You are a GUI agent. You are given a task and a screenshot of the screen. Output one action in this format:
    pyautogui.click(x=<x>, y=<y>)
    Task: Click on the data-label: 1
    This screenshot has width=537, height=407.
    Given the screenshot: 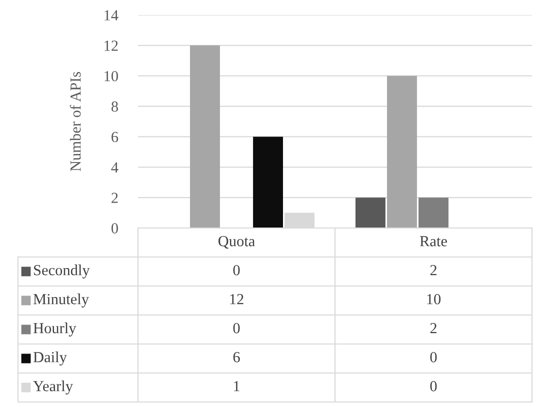 What is the action you would take?
    pyautogui.click(x=237, y=386)
    